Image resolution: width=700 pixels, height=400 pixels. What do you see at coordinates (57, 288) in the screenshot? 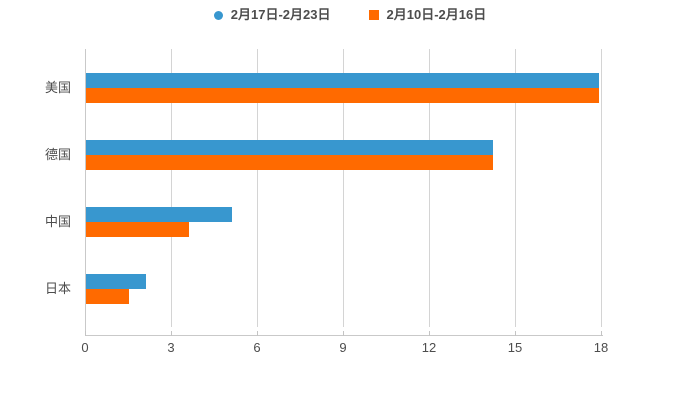
I see `y-category-label: 日本` at bounding box center [57, 288].